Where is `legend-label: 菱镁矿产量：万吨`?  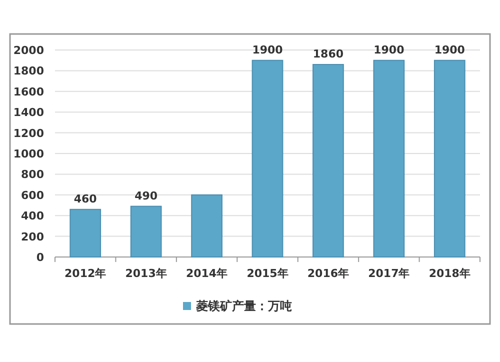 legend-label: 菱镁矿产量：万吨 is located at coordinates (243, 306).